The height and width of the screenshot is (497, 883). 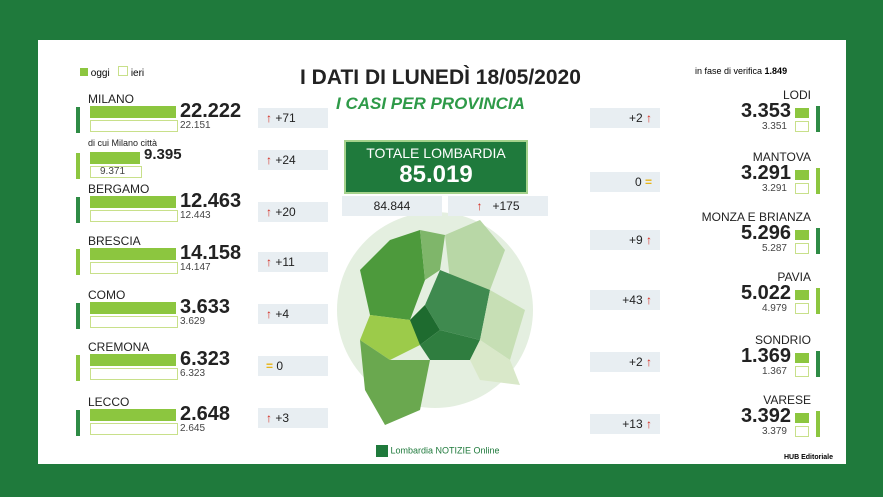 I want to click on footer-credit: HUB Editoriale, so click(x=809, y=457).